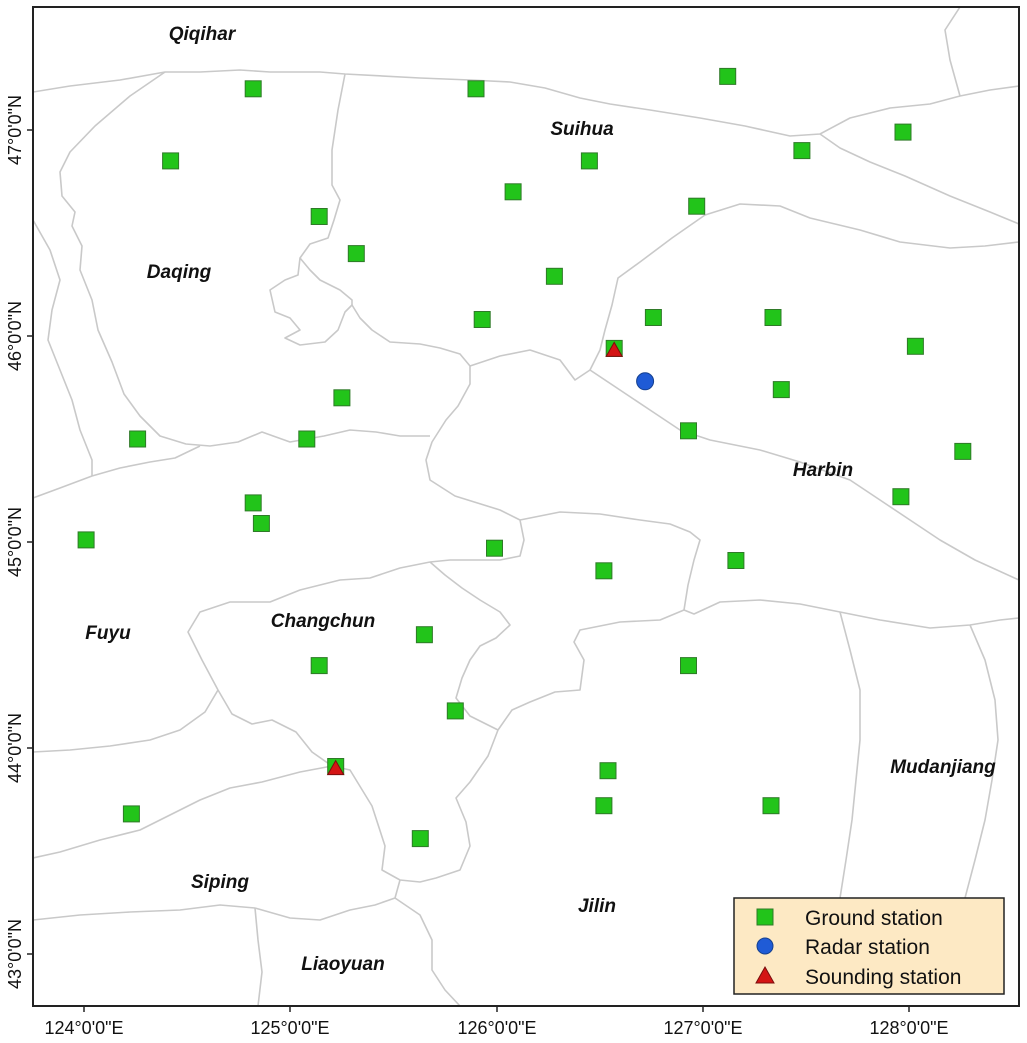  What do you see at coordinates (220, 882) in the screenshot?
I see `city-label-siping: Siping` at bounding box center [220, 882].